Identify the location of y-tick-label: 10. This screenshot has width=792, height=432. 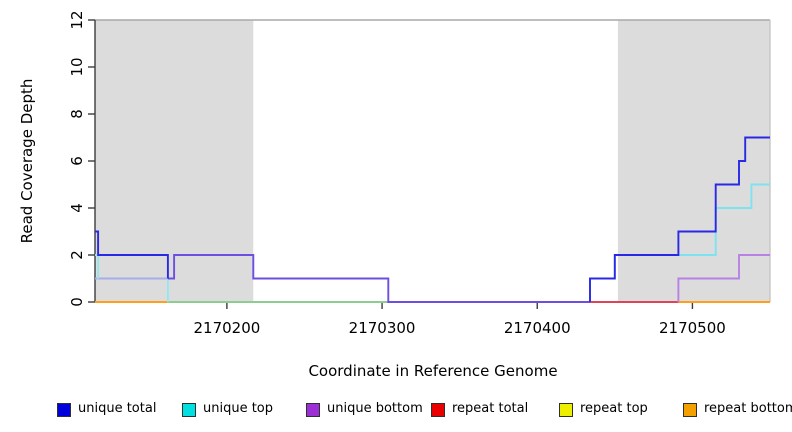
(77, 67).